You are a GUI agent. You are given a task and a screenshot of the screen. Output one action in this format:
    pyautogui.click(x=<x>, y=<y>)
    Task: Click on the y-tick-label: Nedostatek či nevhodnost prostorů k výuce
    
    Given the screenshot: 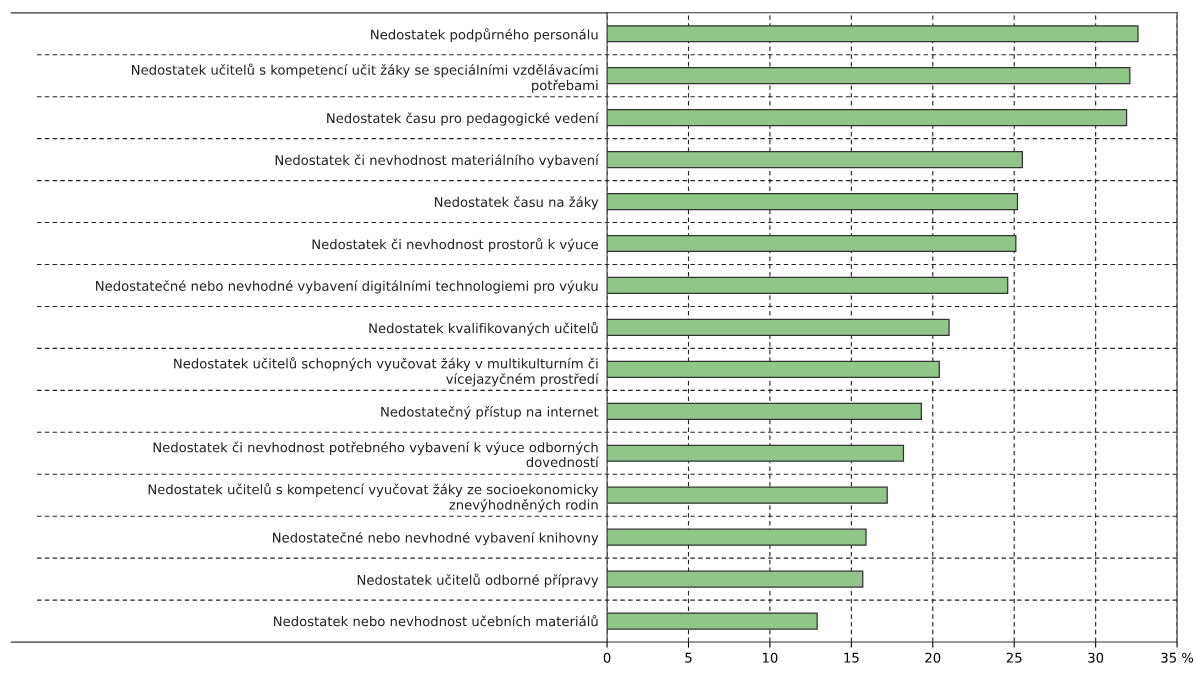 What is the action you would take?
    pyautogui.click(x=455, y=244)
    